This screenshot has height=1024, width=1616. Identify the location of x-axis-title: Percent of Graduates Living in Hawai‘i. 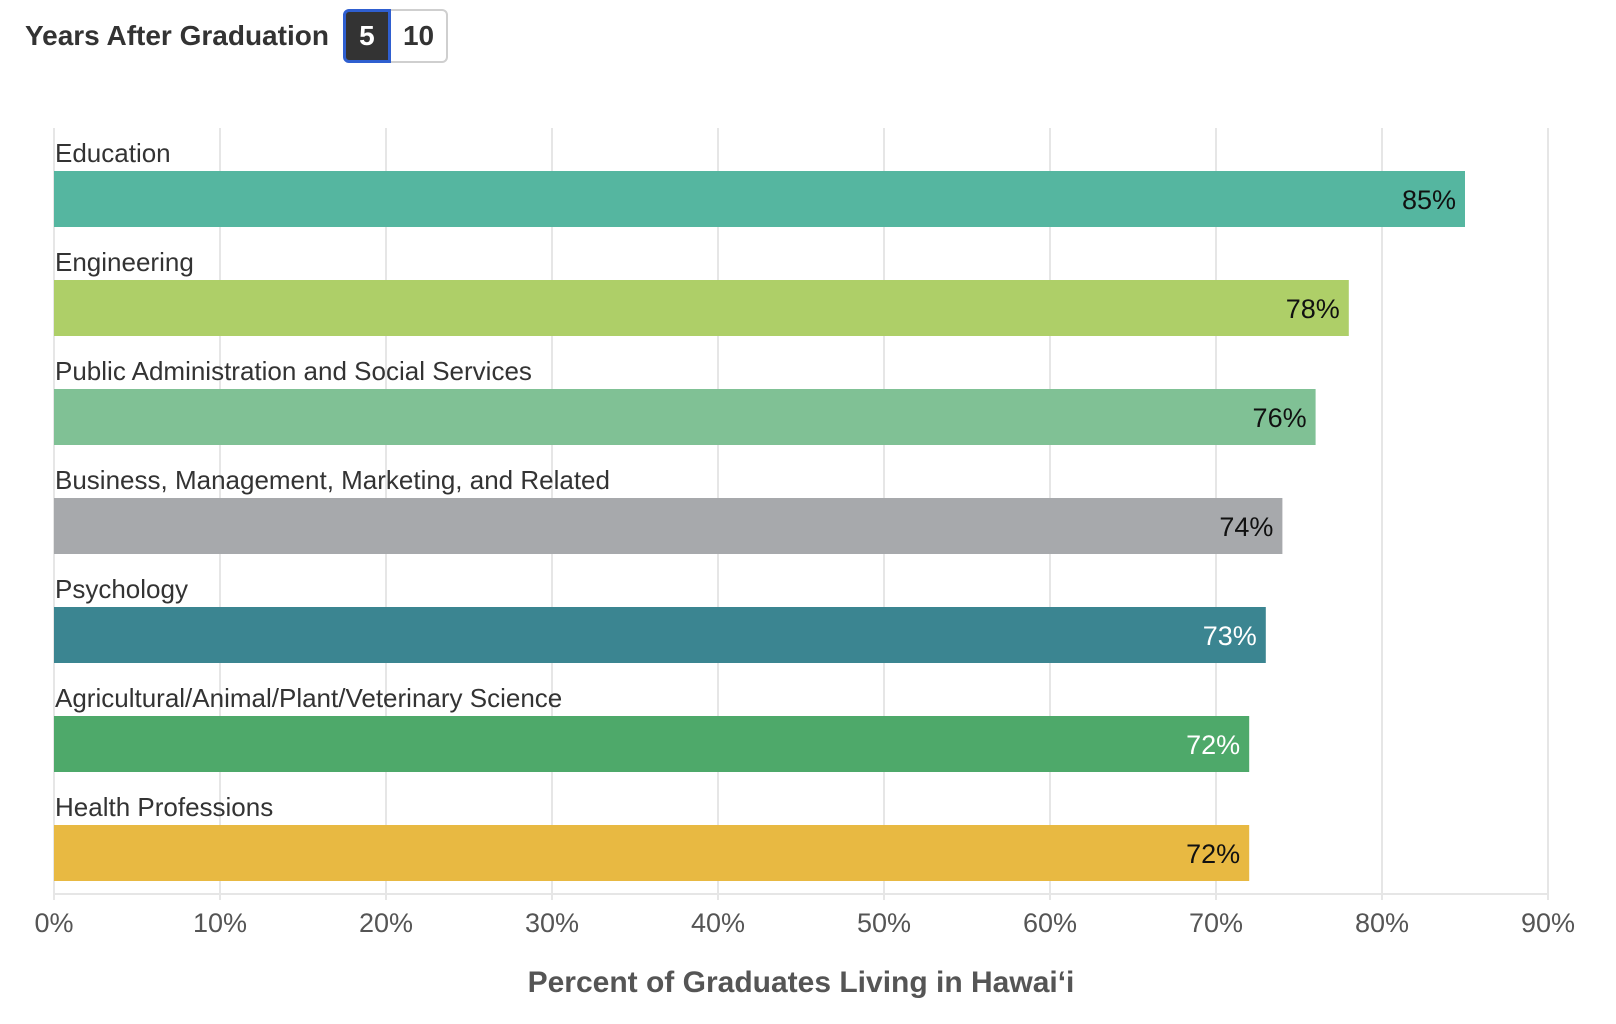
(801, 982).